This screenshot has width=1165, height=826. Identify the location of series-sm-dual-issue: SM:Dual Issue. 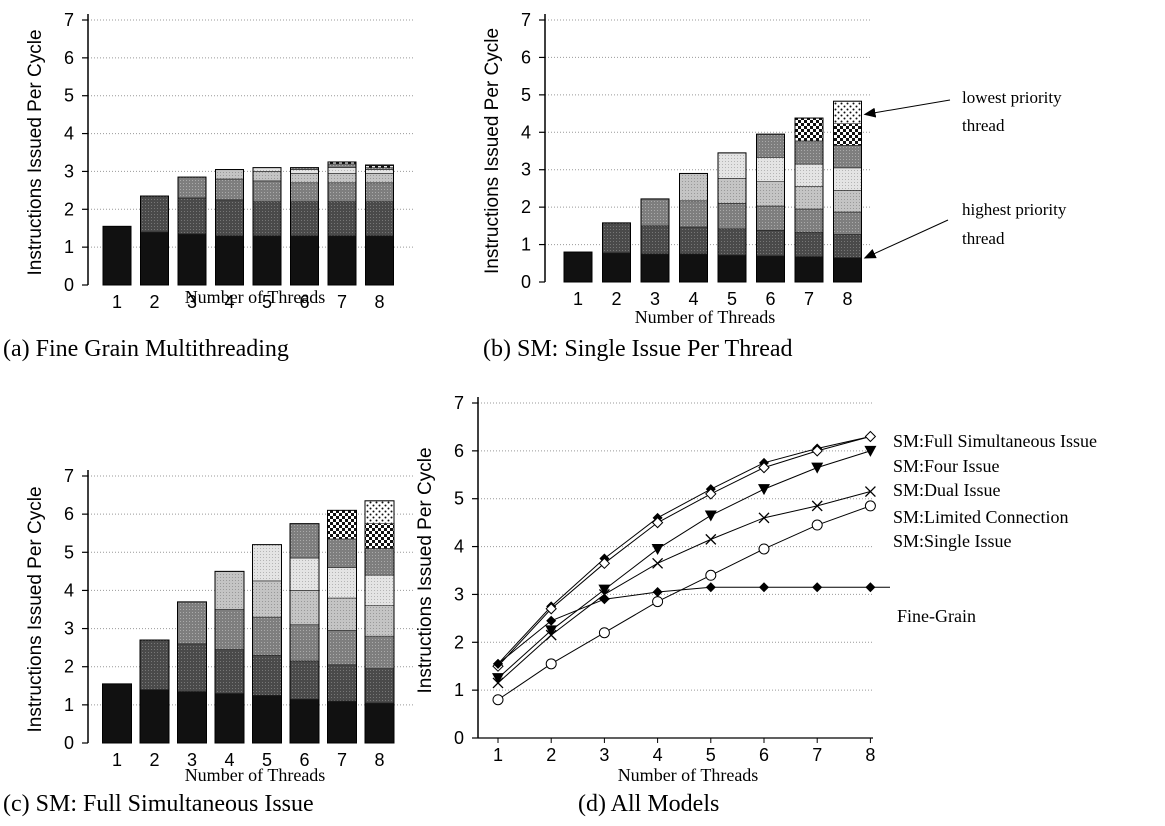
(746, 565).